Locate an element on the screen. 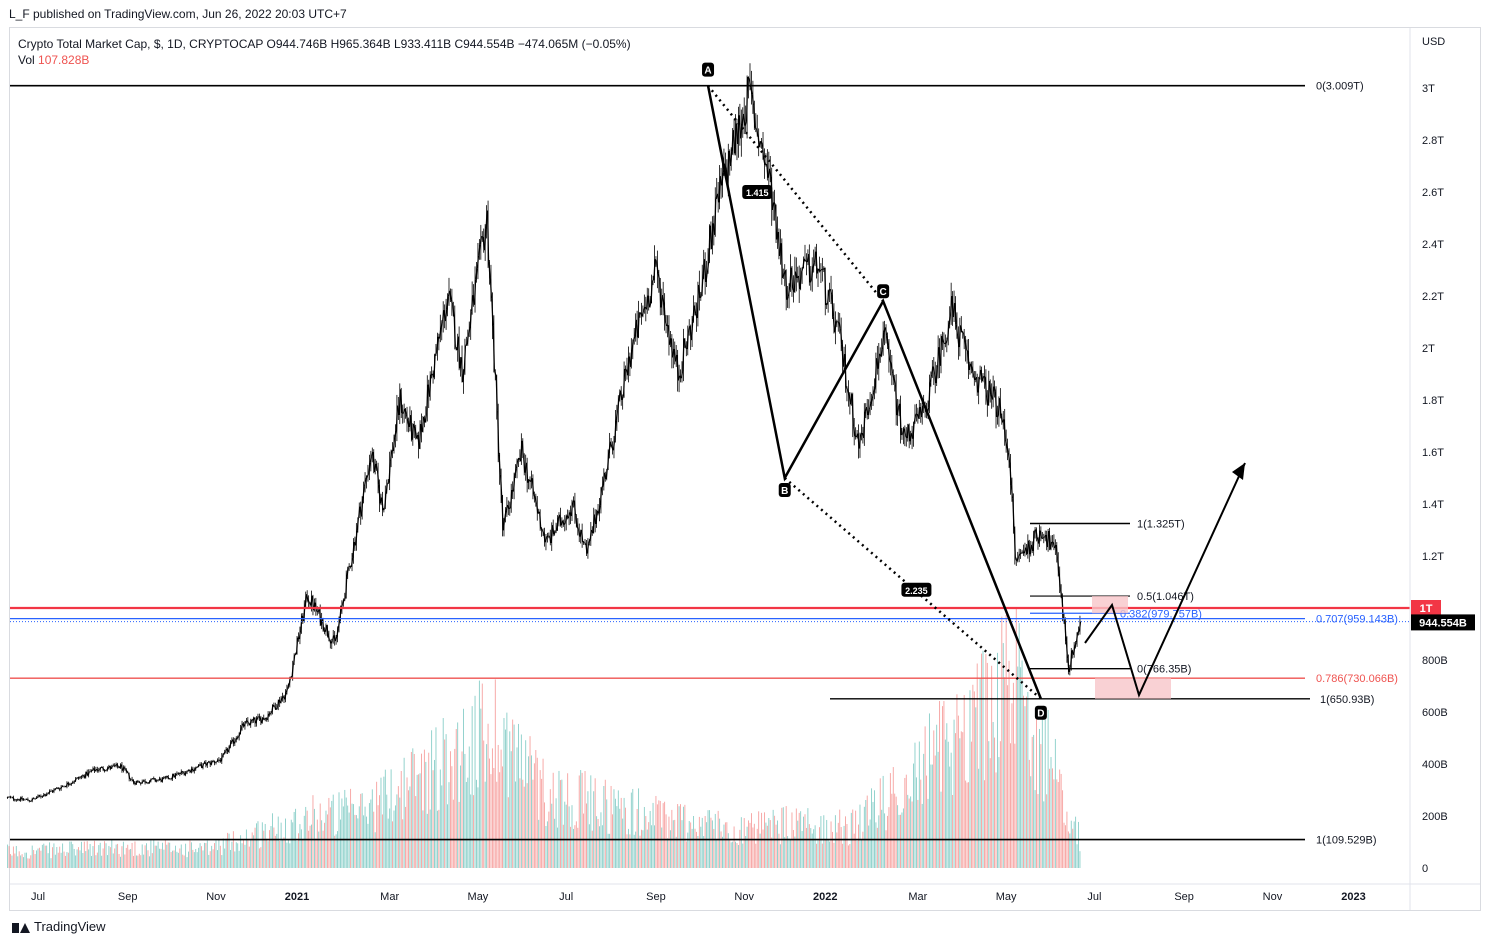 The image size is (1491, 945). time-tick-label: Jul is located at coordinates (1094, 897).